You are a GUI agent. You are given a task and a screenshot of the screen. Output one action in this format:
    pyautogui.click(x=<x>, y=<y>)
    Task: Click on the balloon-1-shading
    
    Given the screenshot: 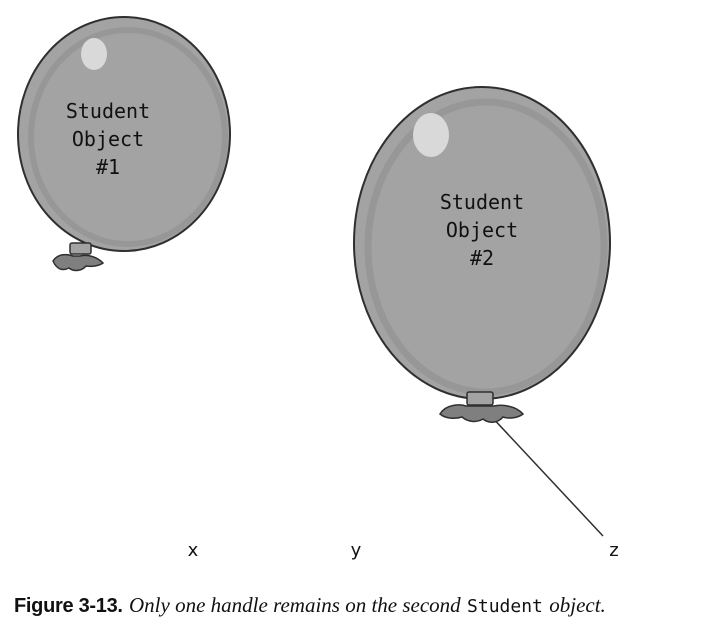 What is the action you would take?
    pyautogui.click(x=128, y=137)
    